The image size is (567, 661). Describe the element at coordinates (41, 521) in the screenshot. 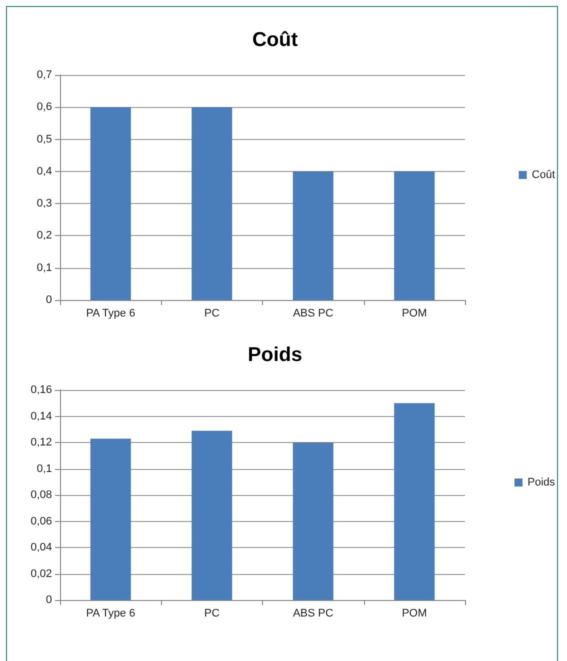

I see `y-tick-label: 0,06` at that location.